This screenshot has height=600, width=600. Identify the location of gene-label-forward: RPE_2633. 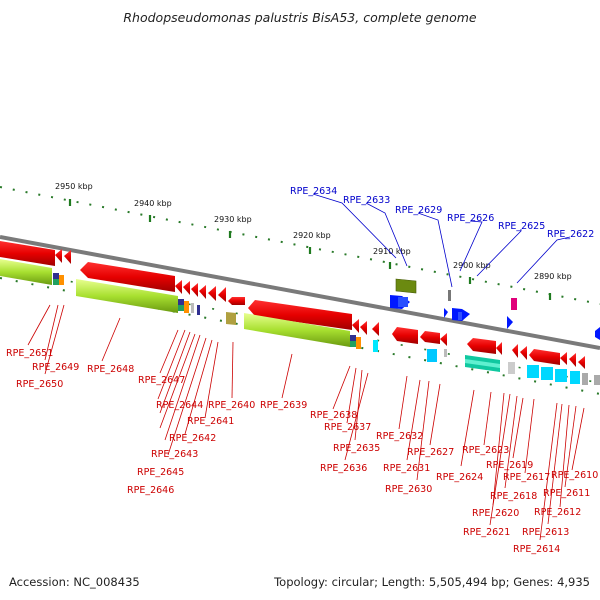
(366, 200).